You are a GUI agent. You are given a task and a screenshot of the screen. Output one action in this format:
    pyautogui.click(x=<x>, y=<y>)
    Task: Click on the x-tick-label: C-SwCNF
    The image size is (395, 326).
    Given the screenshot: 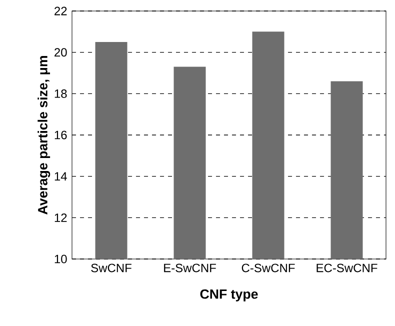 What is the action you would take?
    pyautogui.click(x=268, y=268)
    